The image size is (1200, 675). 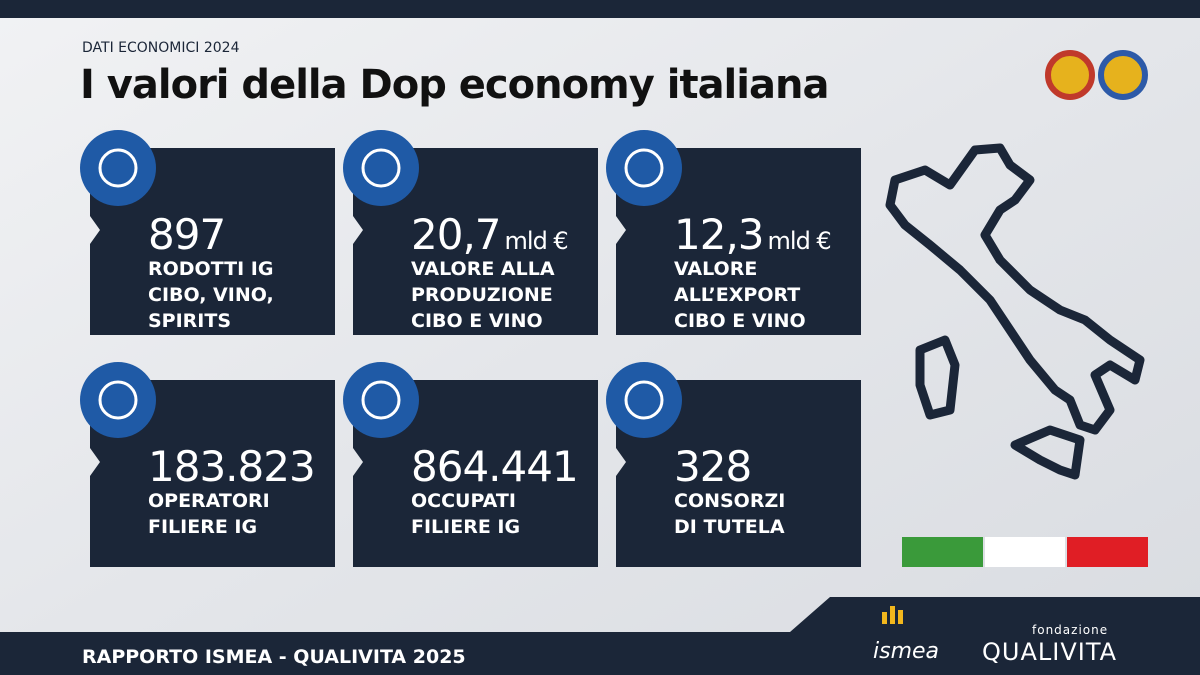 I want to click on card-value-number: 897, so click(x=186, y=234).